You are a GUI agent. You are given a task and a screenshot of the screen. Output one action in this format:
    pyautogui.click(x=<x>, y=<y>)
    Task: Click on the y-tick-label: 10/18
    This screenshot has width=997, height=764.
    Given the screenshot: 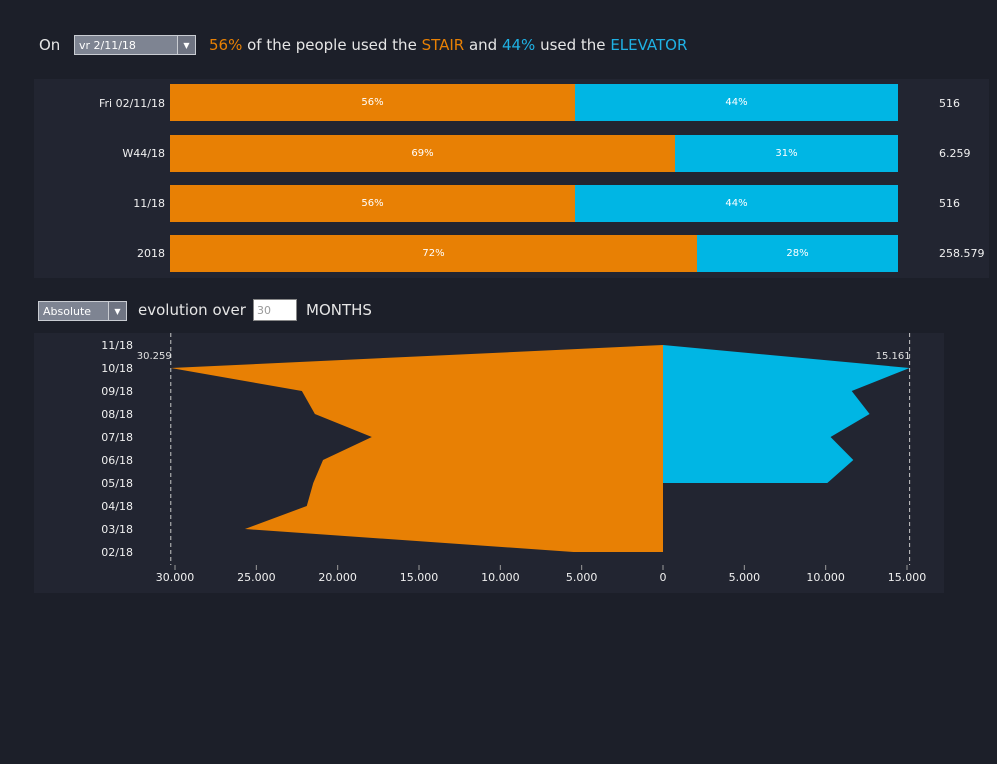 What is the action you would take?
    pyautogui.click(x=117, y=368)
    